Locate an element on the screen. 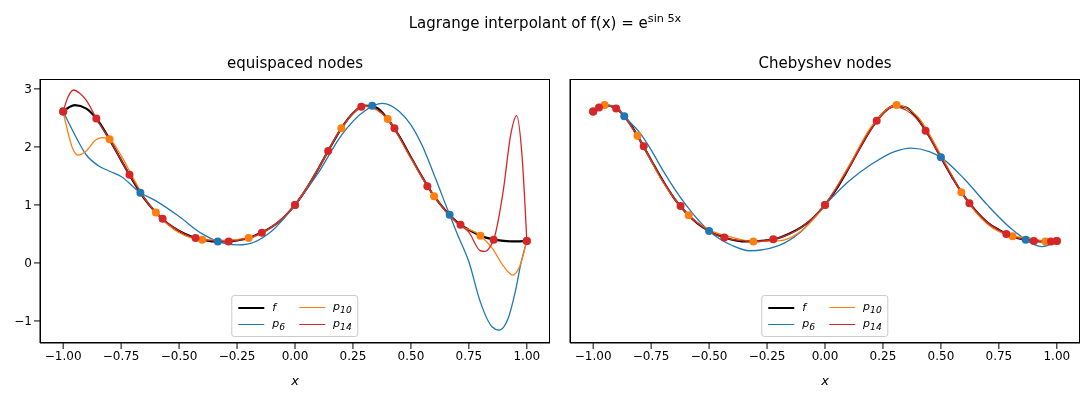 The width and height of the screenshot is (1089, 396). y-tick-label: 2 is located at coordinates (28, 147).